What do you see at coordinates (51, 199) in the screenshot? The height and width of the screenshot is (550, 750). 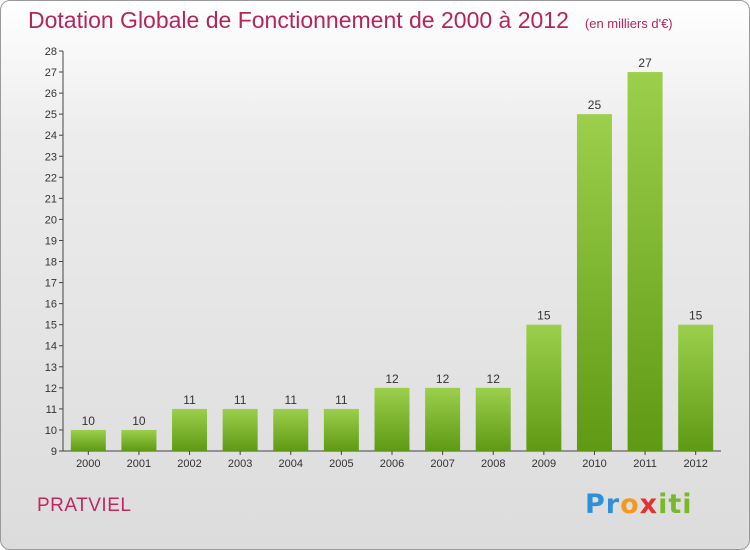 I see `y-tick-label: 21` at bounding box center [51, 199].